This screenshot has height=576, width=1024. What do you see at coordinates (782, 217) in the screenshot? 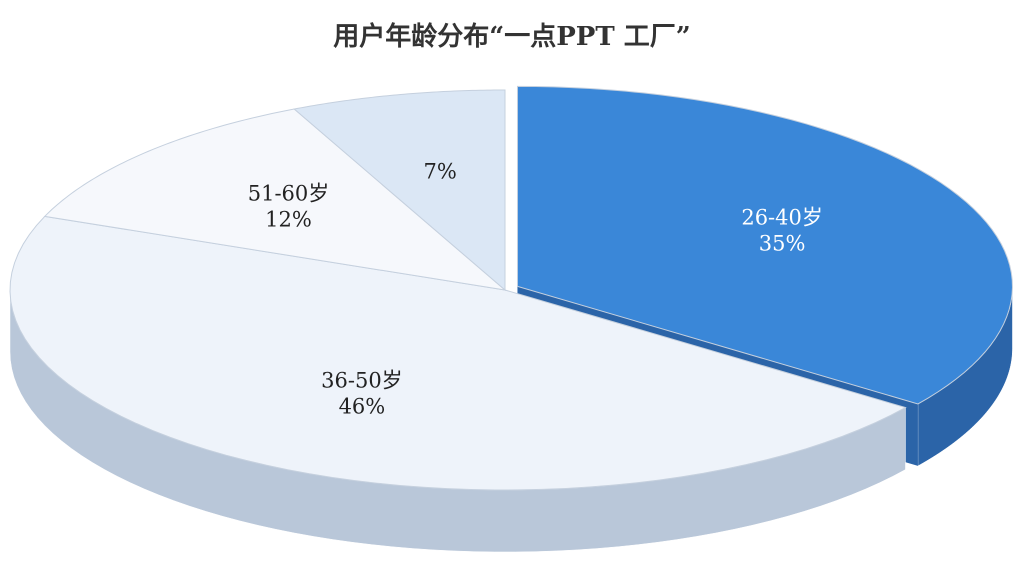
I see `category-label: 26-40岁` at bounding box center [782, 217].